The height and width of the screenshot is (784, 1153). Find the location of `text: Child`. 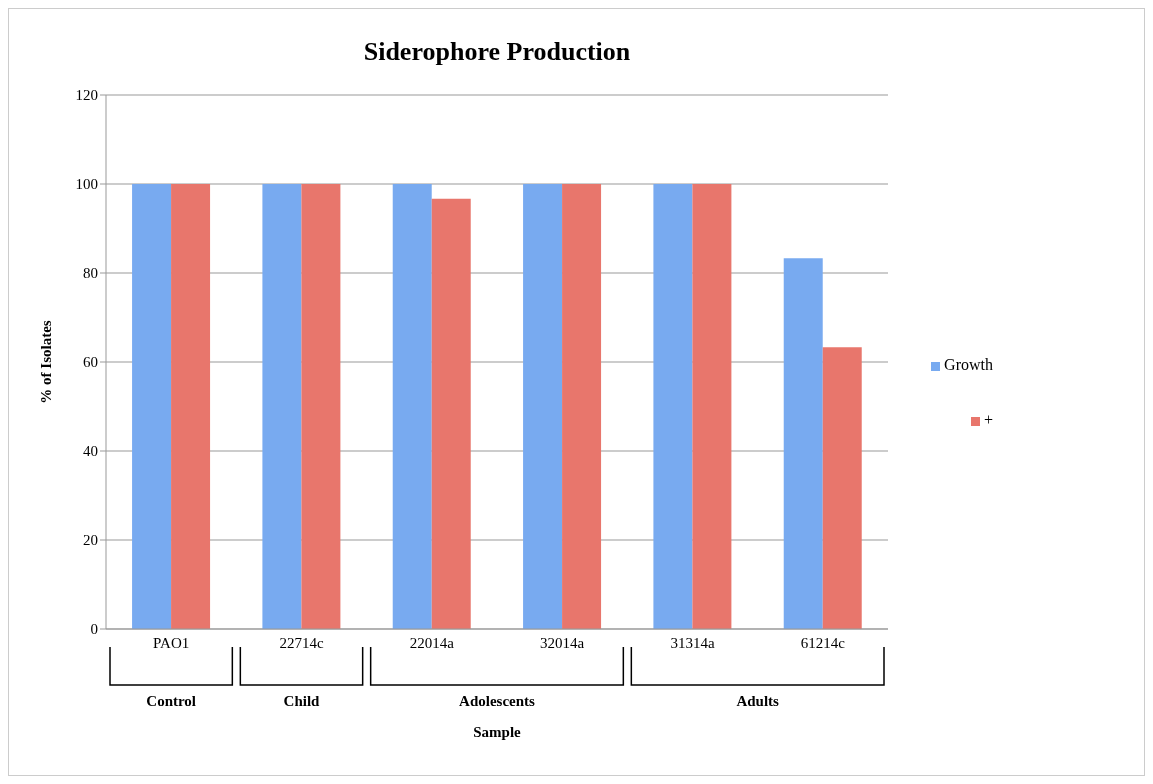

text: Child is located at coordinates (302, 701).